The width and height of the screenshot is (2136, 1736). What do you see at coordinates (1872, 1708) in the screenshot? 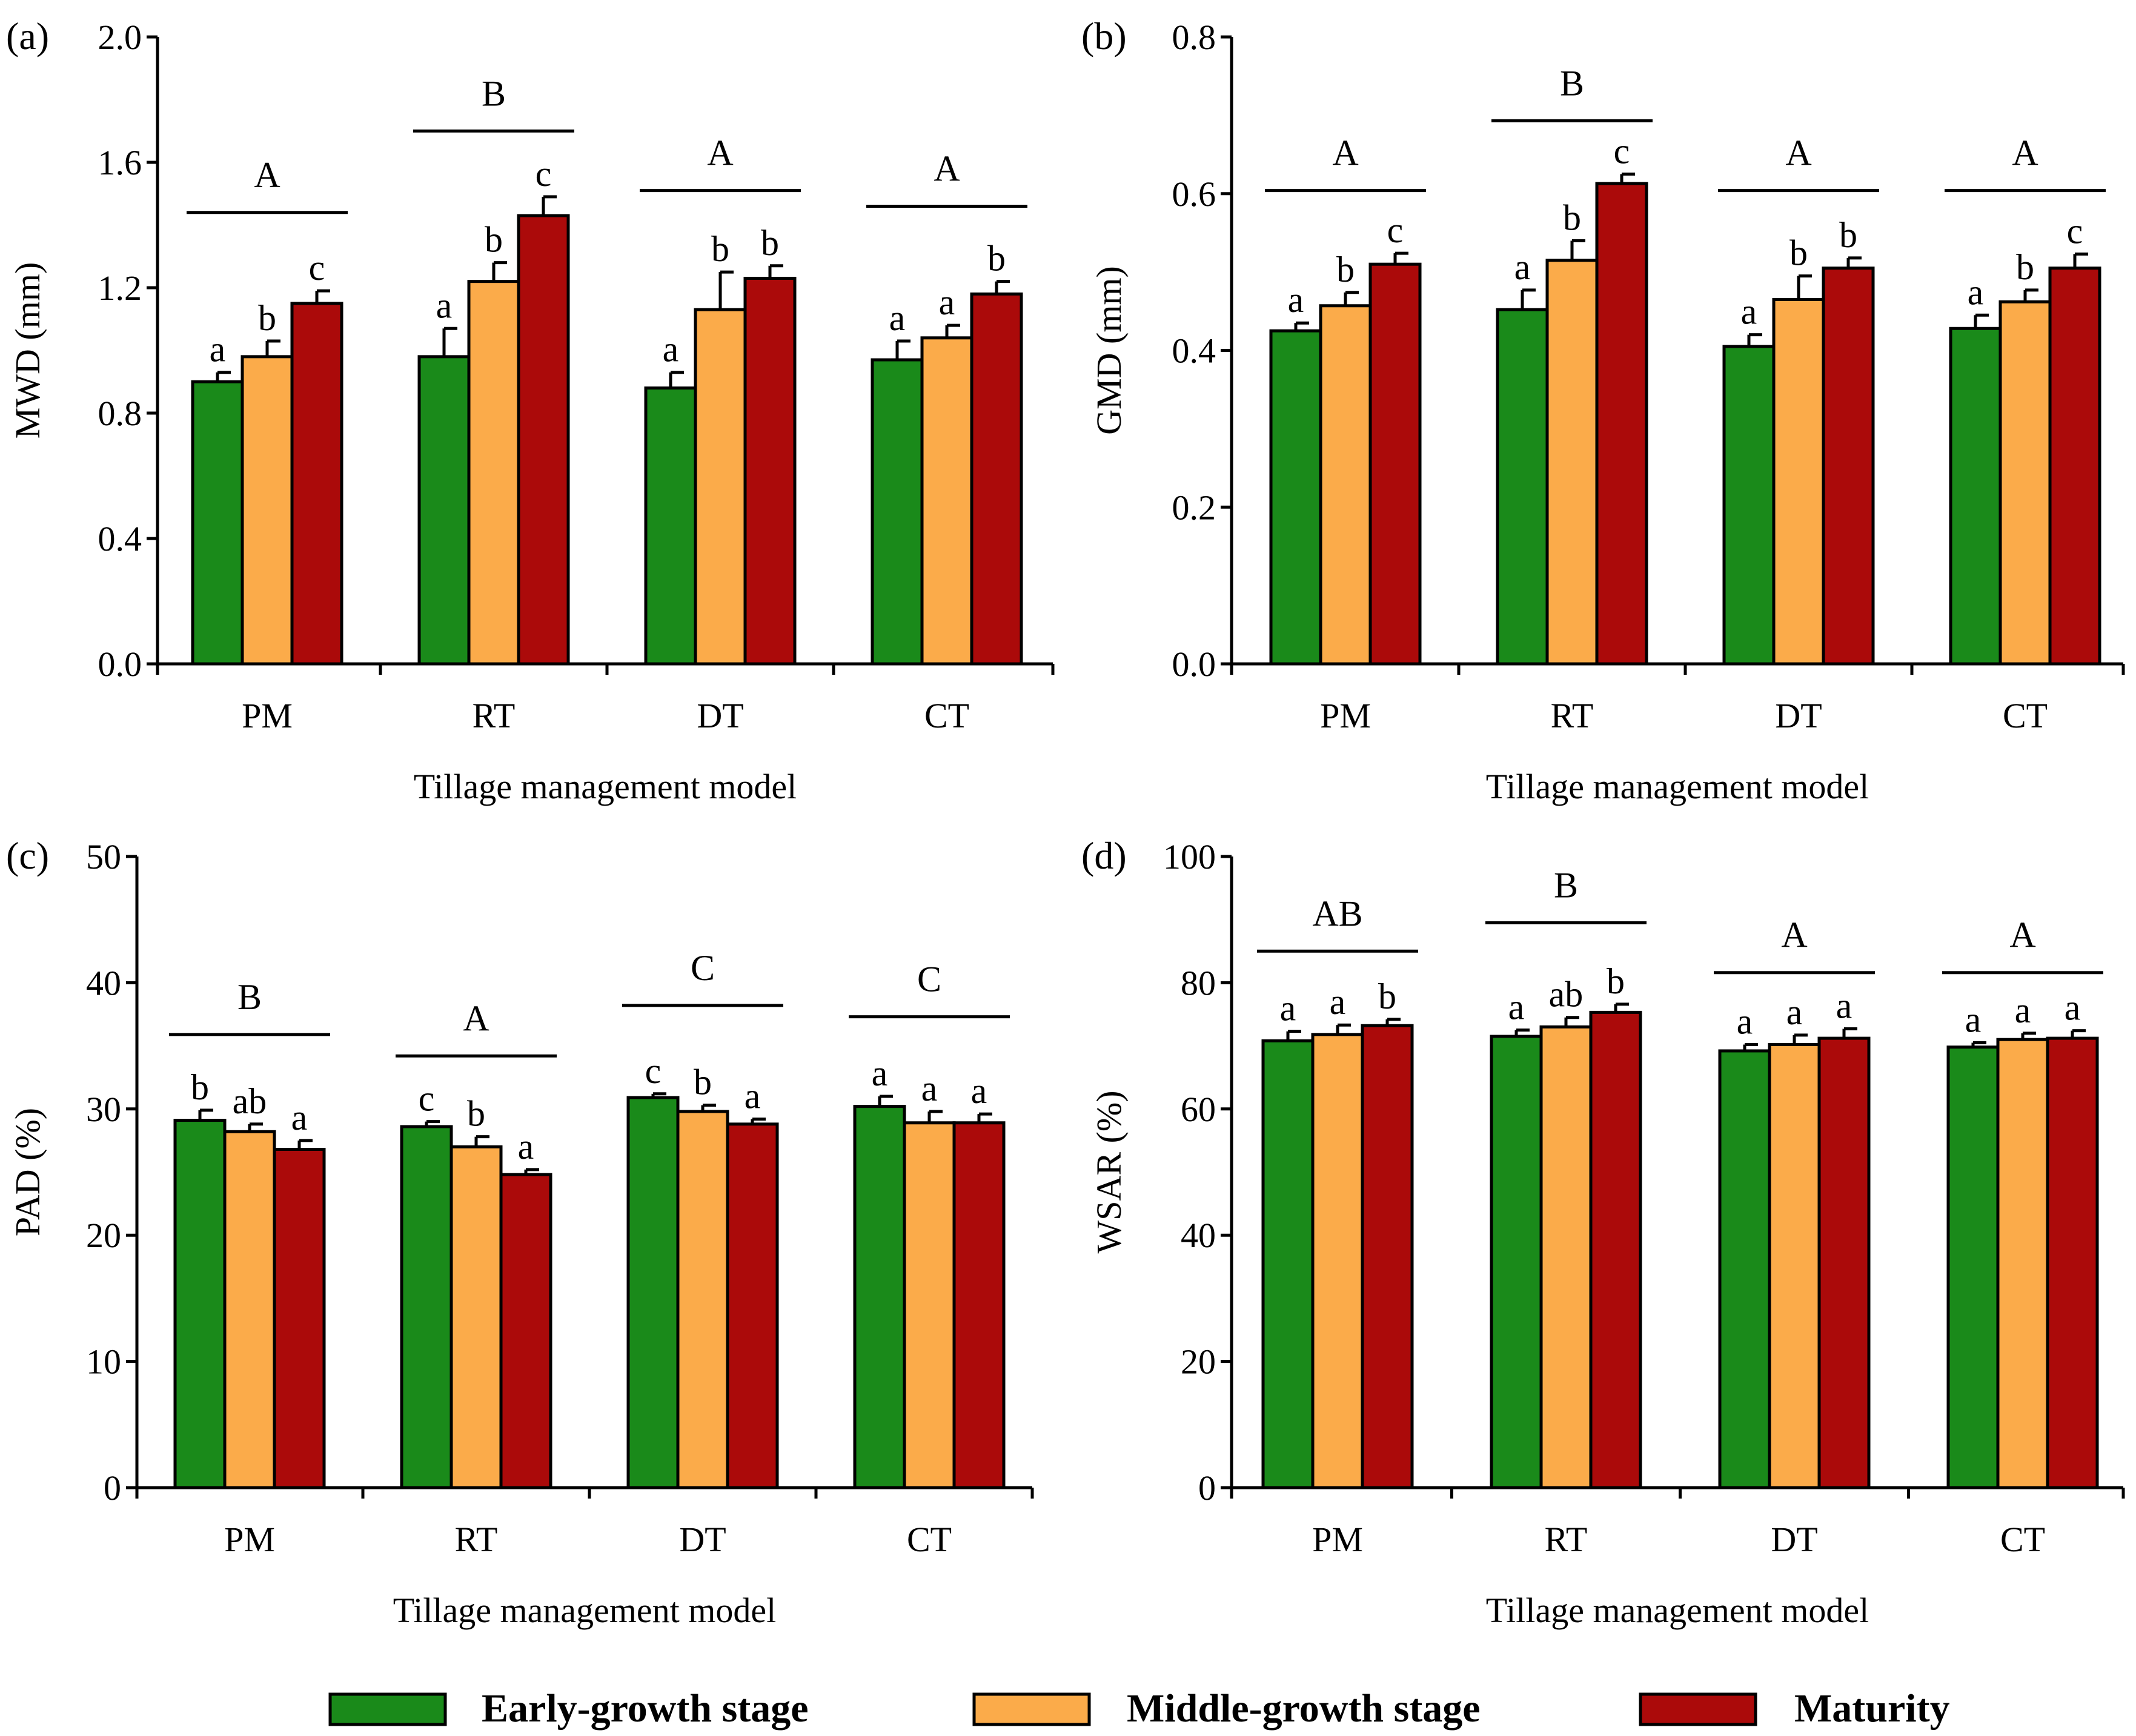
I see `legend-label-maturity: Maturity` at bounding box center [1872, 1708].